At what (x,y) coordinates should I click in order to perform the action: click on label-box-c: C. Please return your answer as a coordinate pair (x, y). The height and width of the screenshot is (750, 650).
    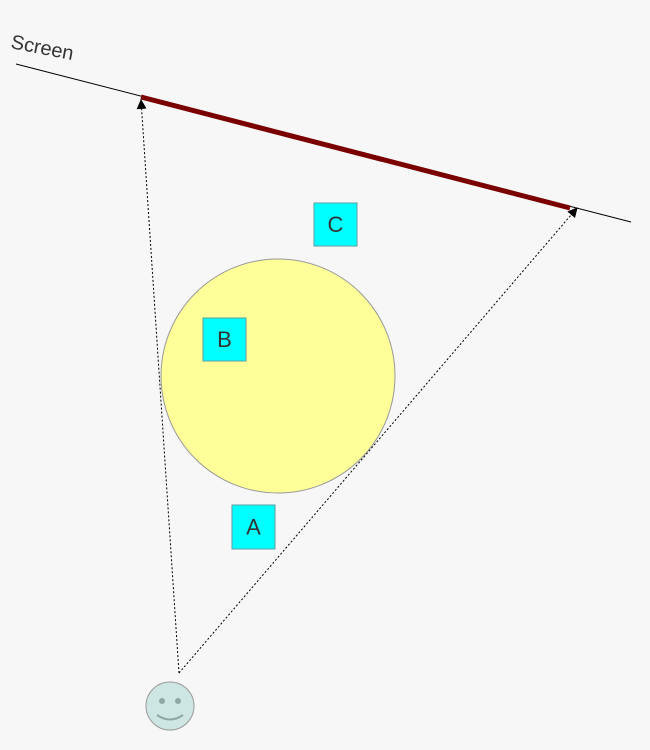
    Looking at the image, I should click on (335, 224).